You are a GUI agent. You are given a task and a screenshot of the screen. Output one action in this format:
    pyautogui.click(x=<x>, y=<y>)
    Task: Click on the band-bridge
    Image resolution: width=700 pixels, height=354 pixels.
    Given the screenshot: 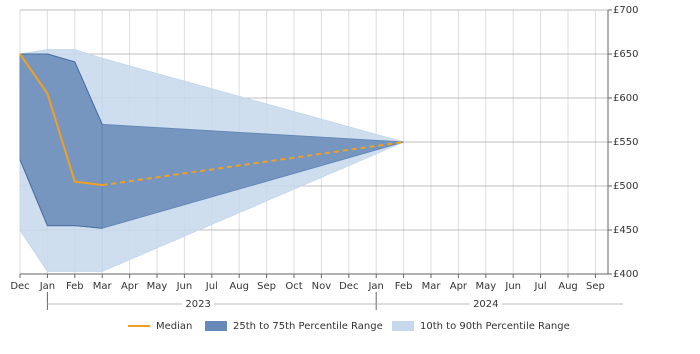 What is the action you would take?
    pyautogui.click(x=252, y=176)
    